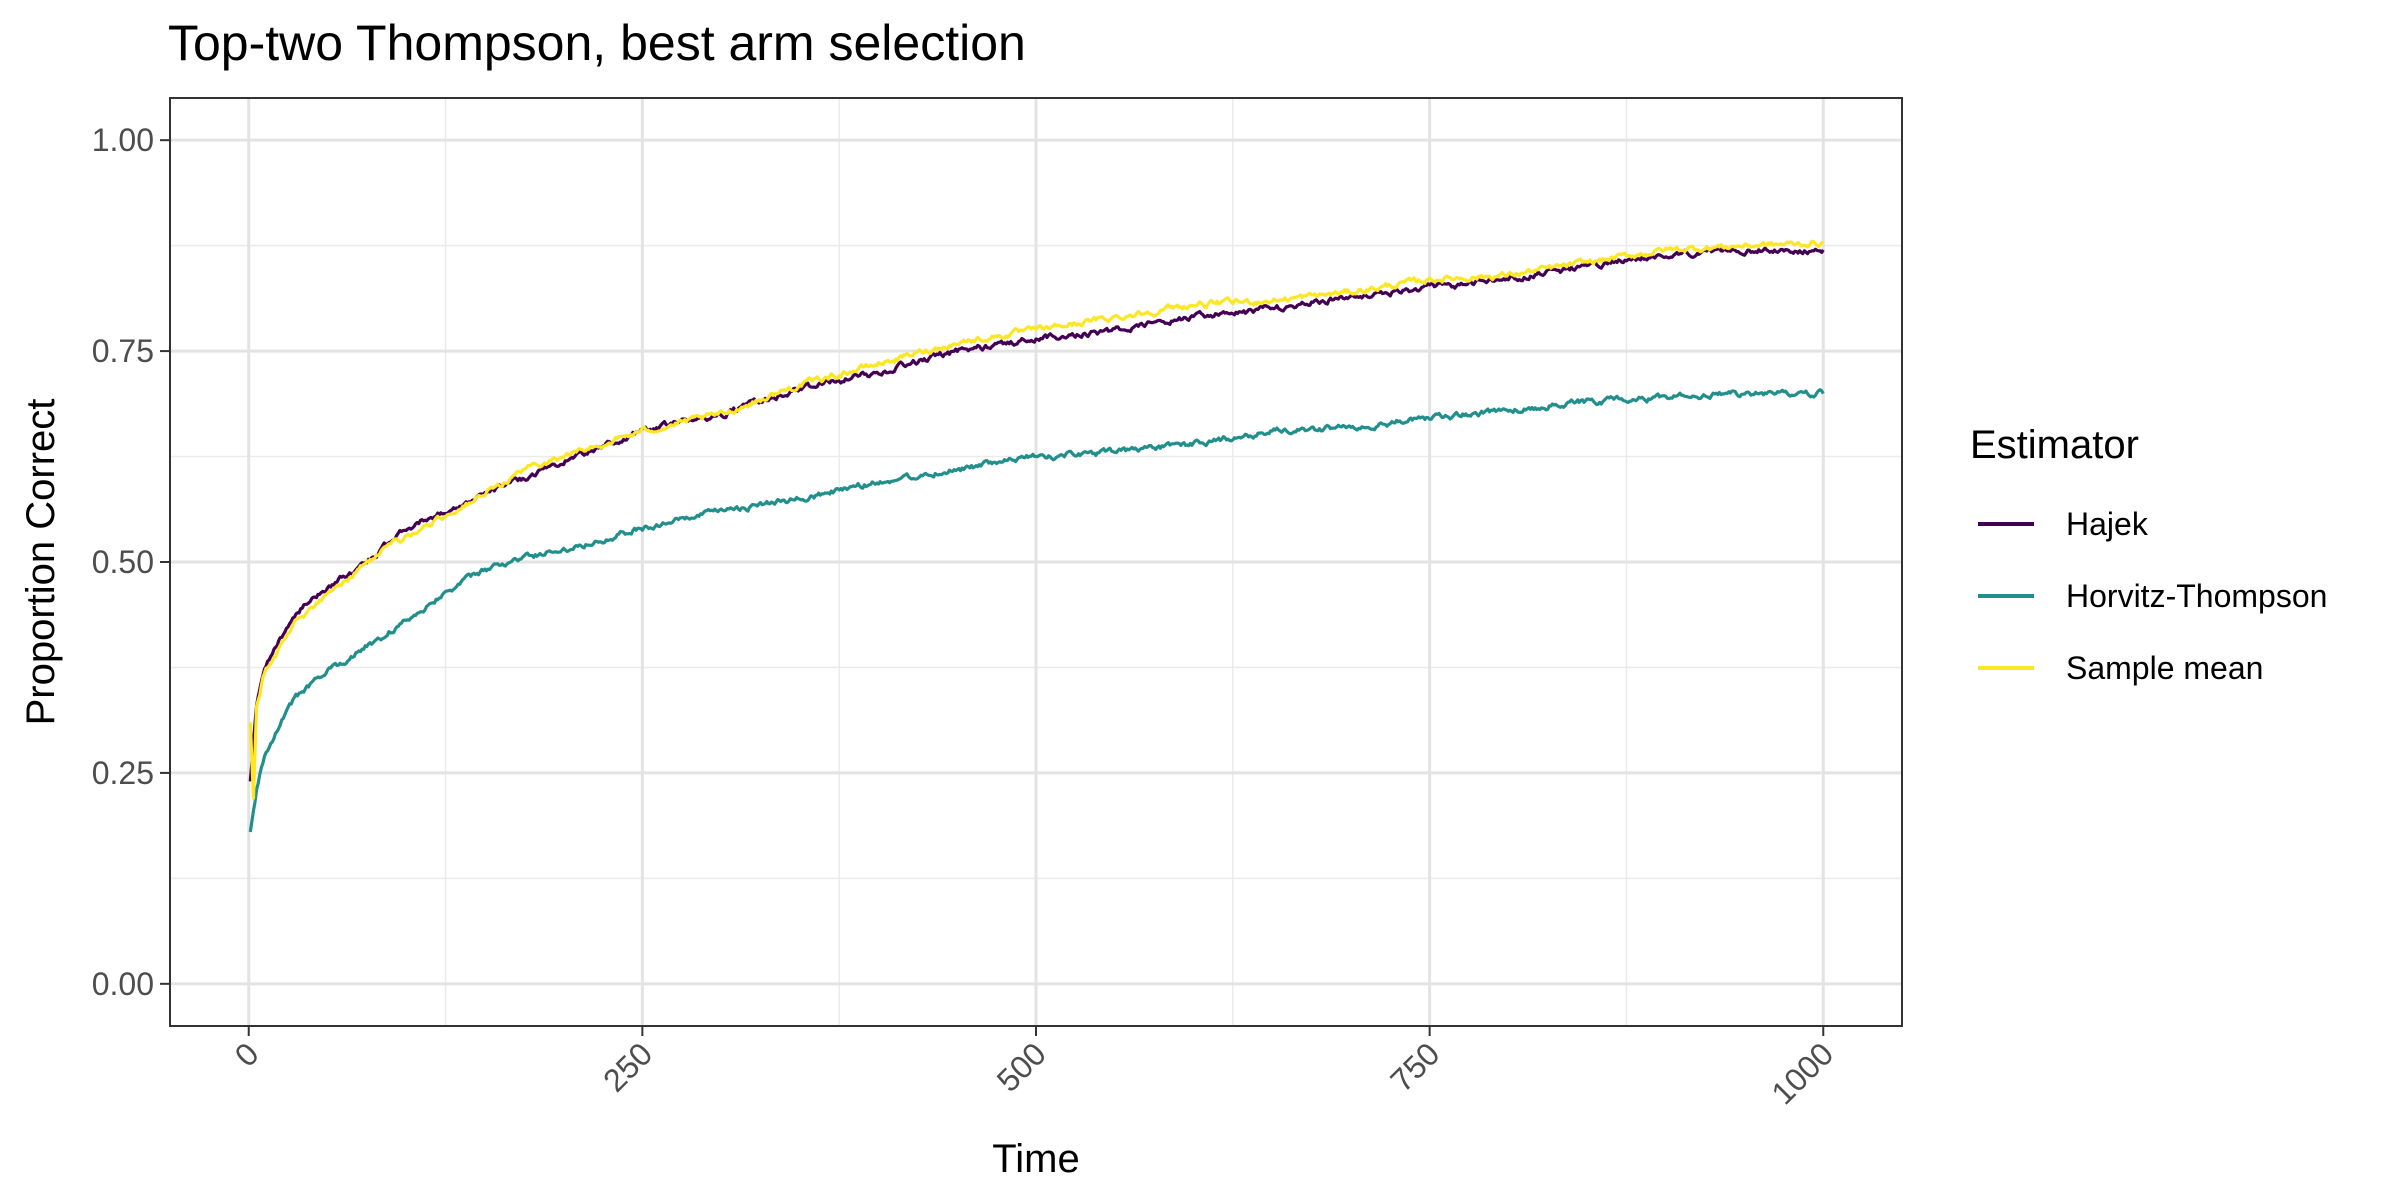  What do you see at coordinates (2107, 524) in the screenshot?
I see `legend-label: Hajek` at bounding box center [2107, 524].